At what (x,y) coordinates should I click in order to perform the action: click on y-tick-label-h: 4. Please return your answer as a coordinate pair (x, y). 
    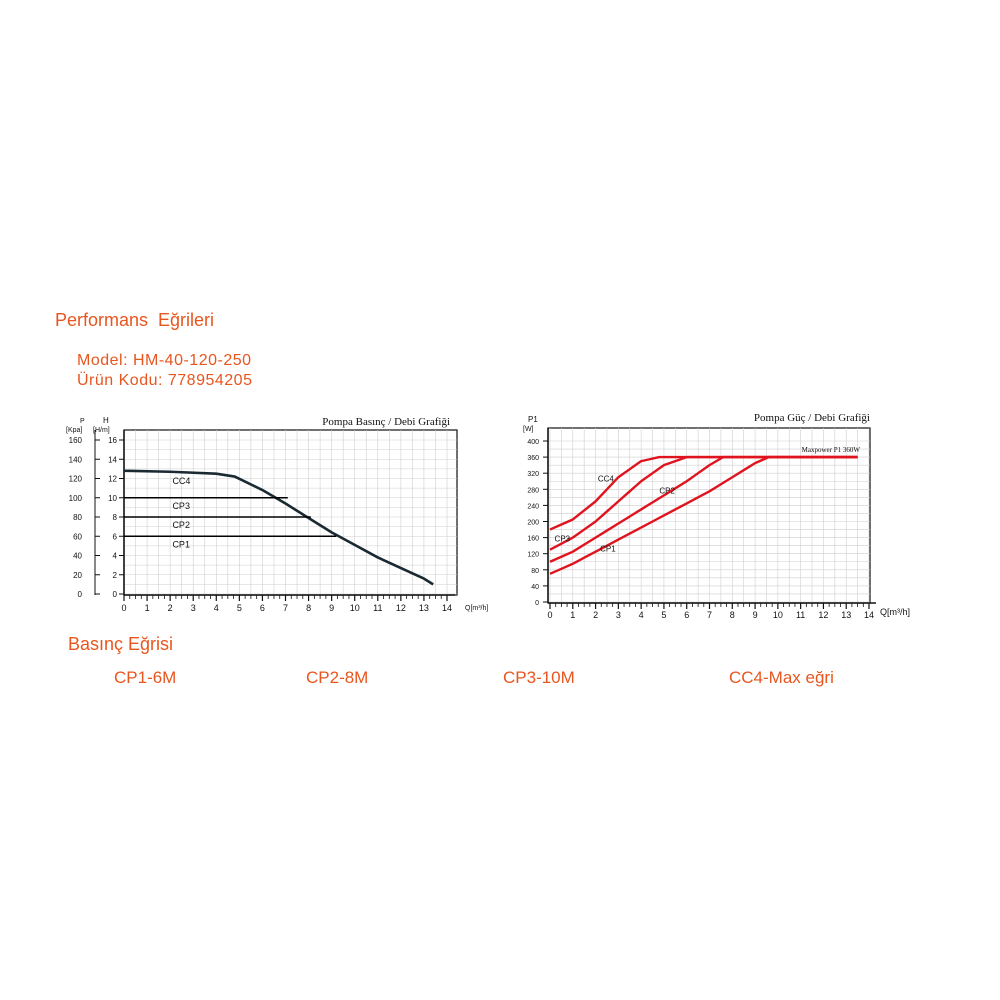
    Looking at the image, I should click on (115, 556).